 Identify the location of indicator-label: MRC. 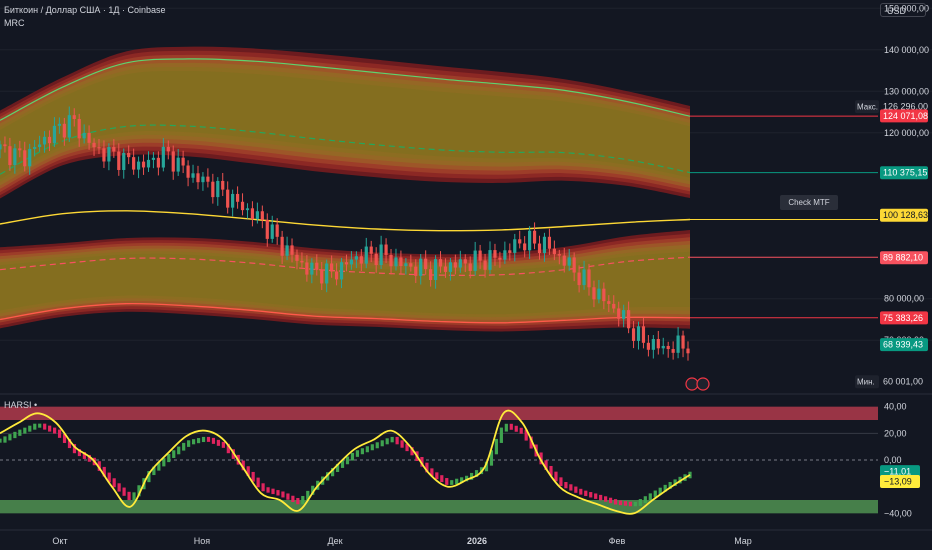
(14, 23).